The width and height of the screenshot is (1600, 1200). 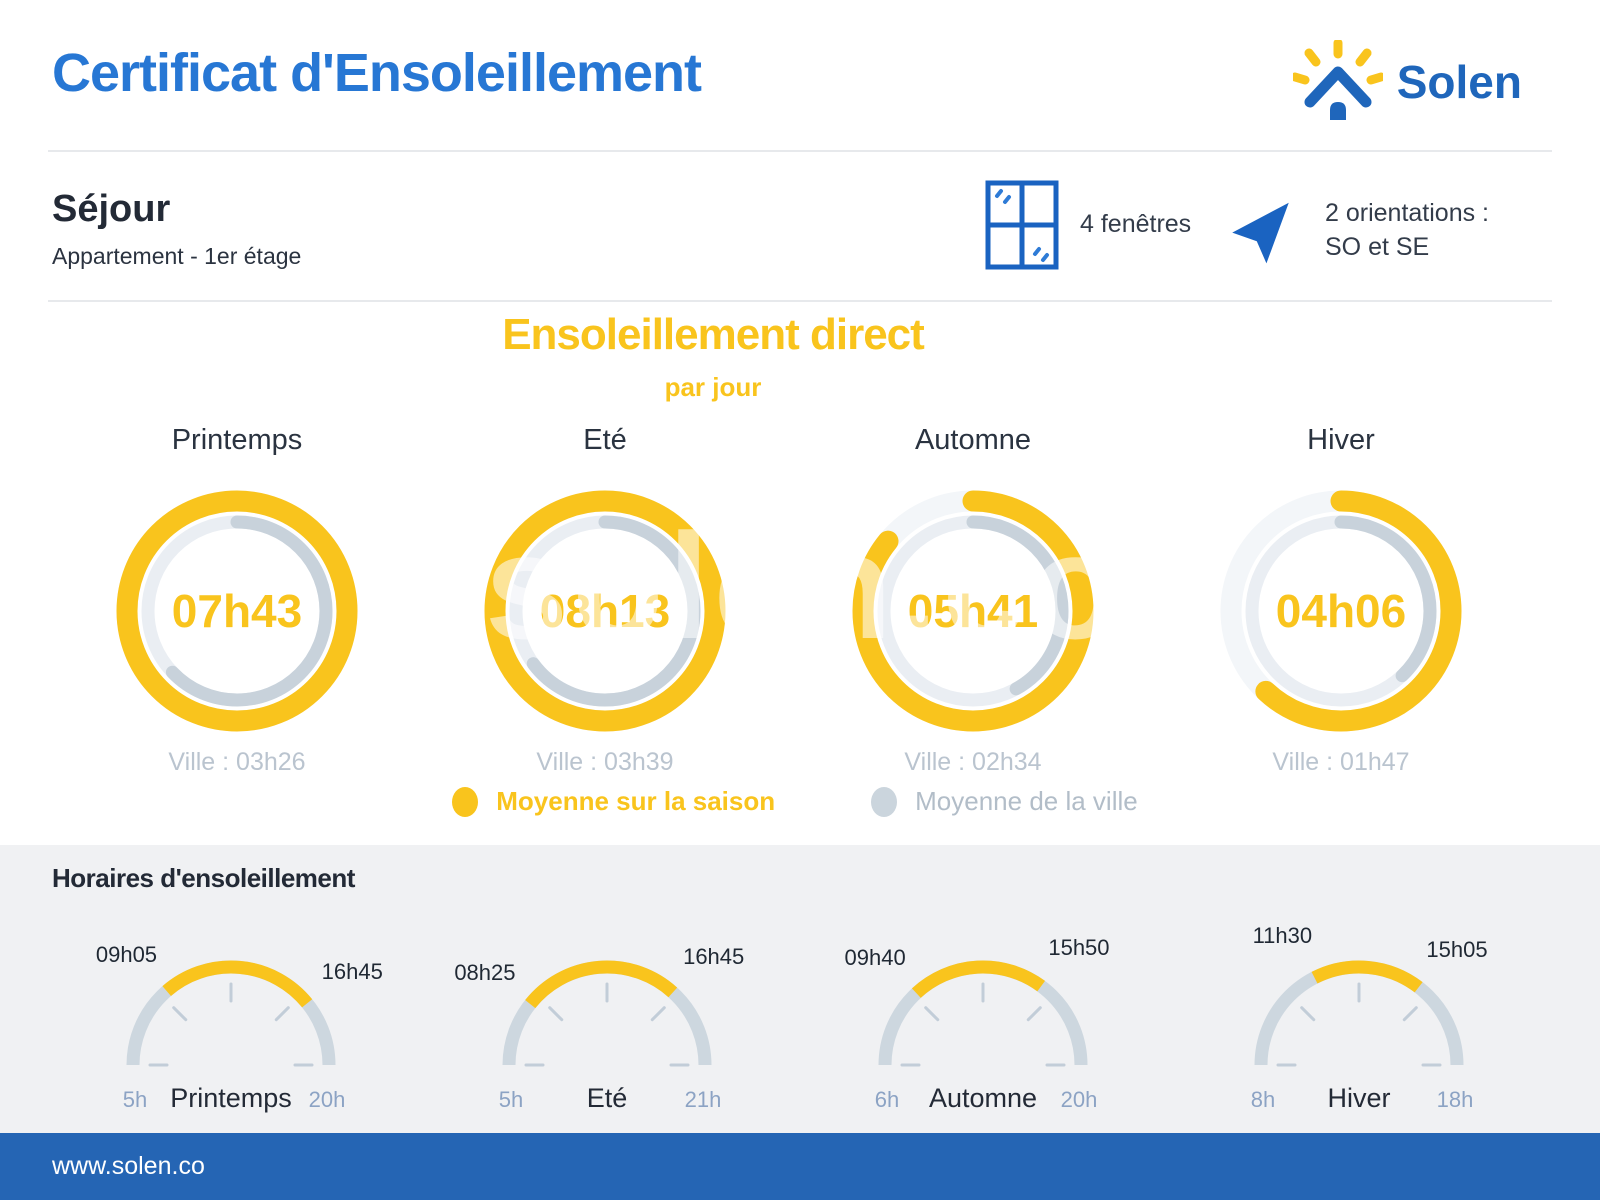 I want to click on hours-gauge-ete: 08h25 16h45 5h 21h Eté, so click(x=607, y=1030).